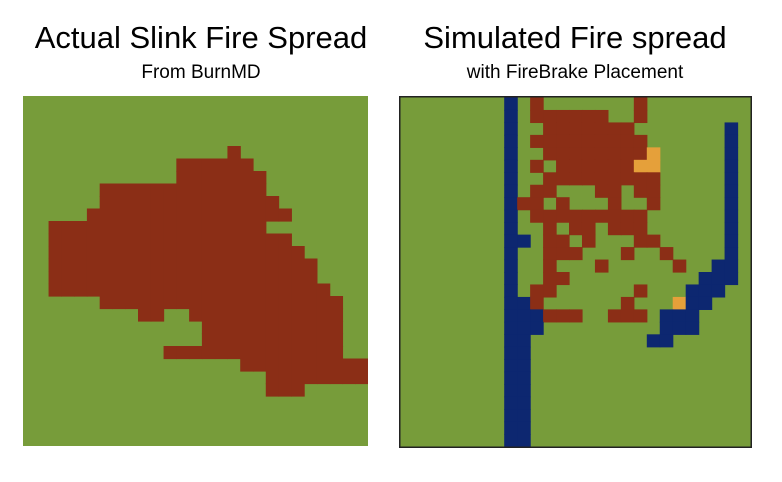  I want to click on left-panel-title: Actual Slink Fire Spread, so click(201, 37).